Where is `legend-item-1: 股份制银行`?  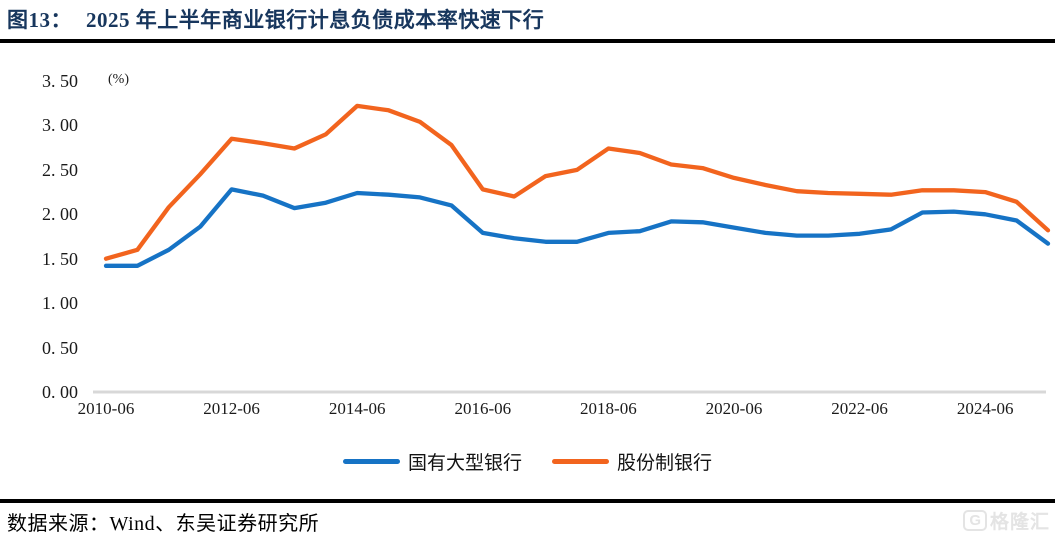 legend-item-1: 股份制银行 is located at coordinates (632, 461).